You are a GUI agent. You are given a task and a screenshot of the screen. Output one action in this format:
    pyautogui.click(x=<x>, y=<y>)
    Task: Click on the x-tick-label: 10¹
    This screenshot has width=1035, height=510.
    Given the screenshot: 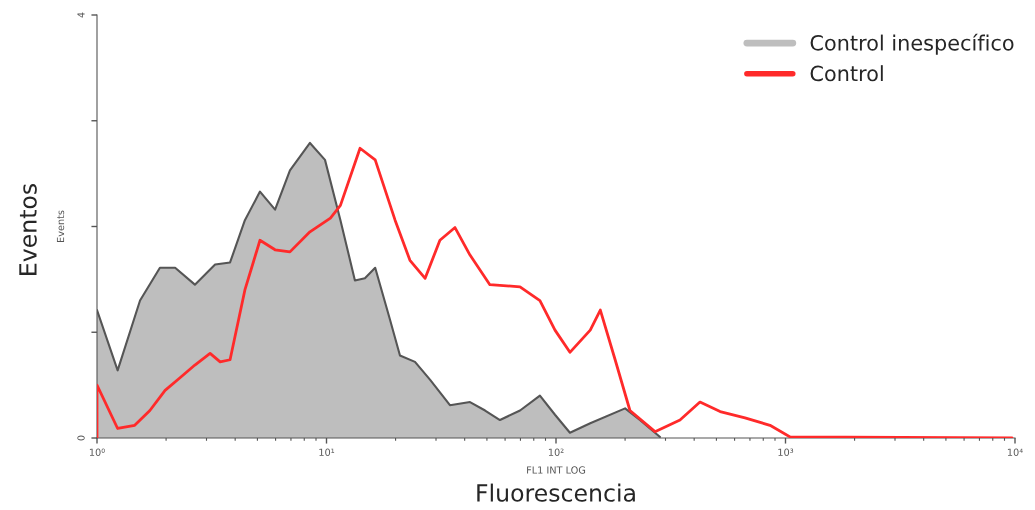 What is the action you would take?
    pyautogui.click(x=327, y=452)
    